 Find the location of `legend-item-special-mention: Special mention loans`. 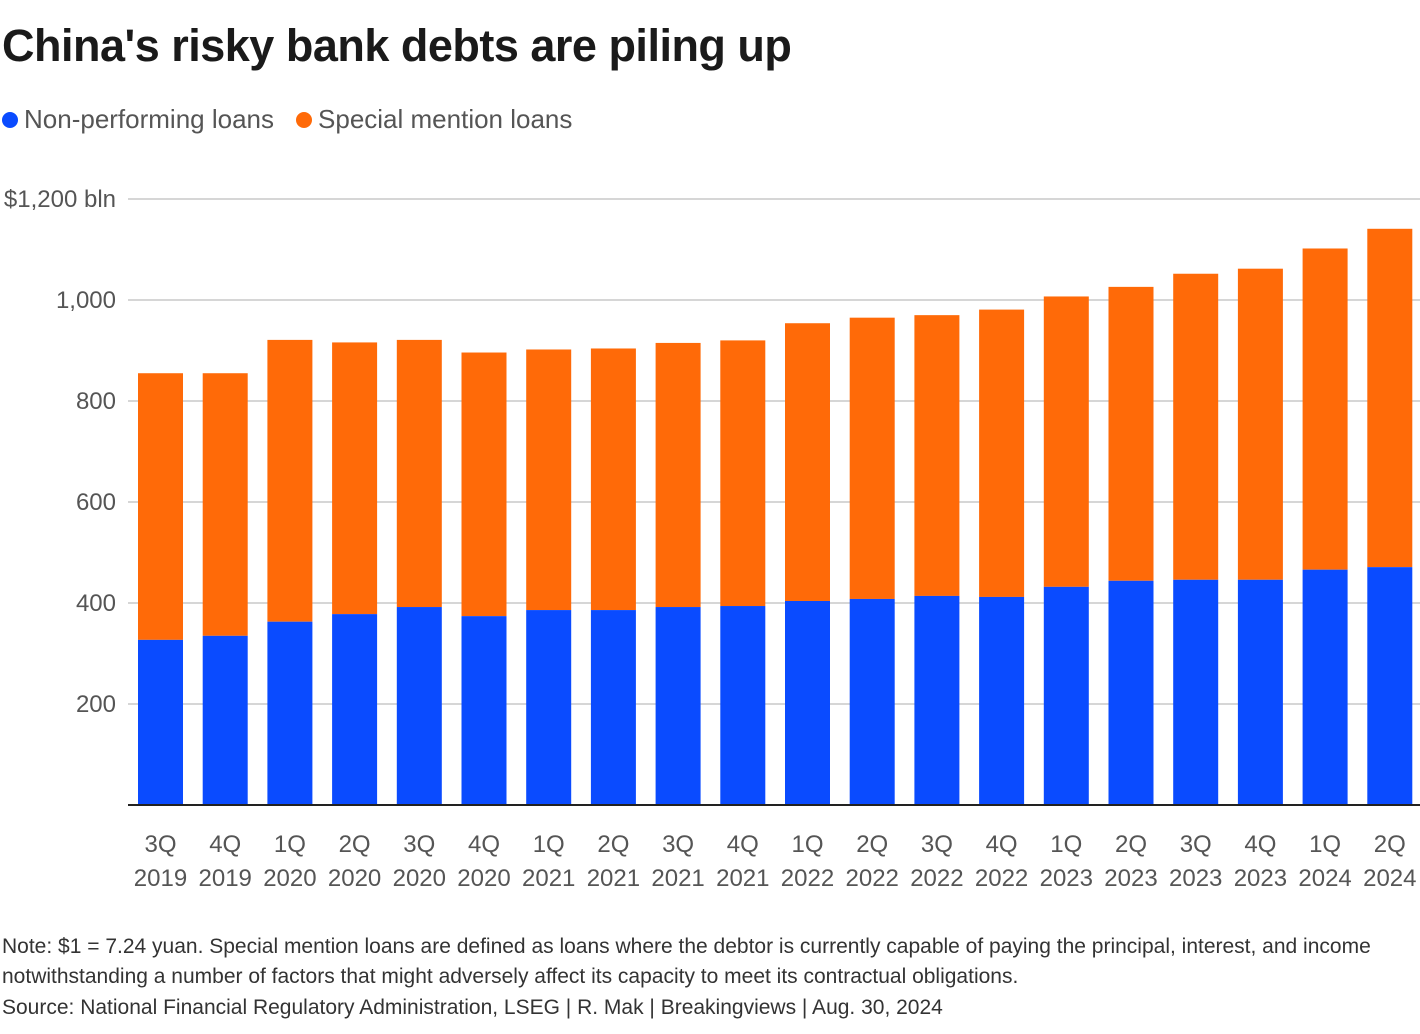

legend-item-special-mention: Special mention loans is located at coordinates (434, 119).